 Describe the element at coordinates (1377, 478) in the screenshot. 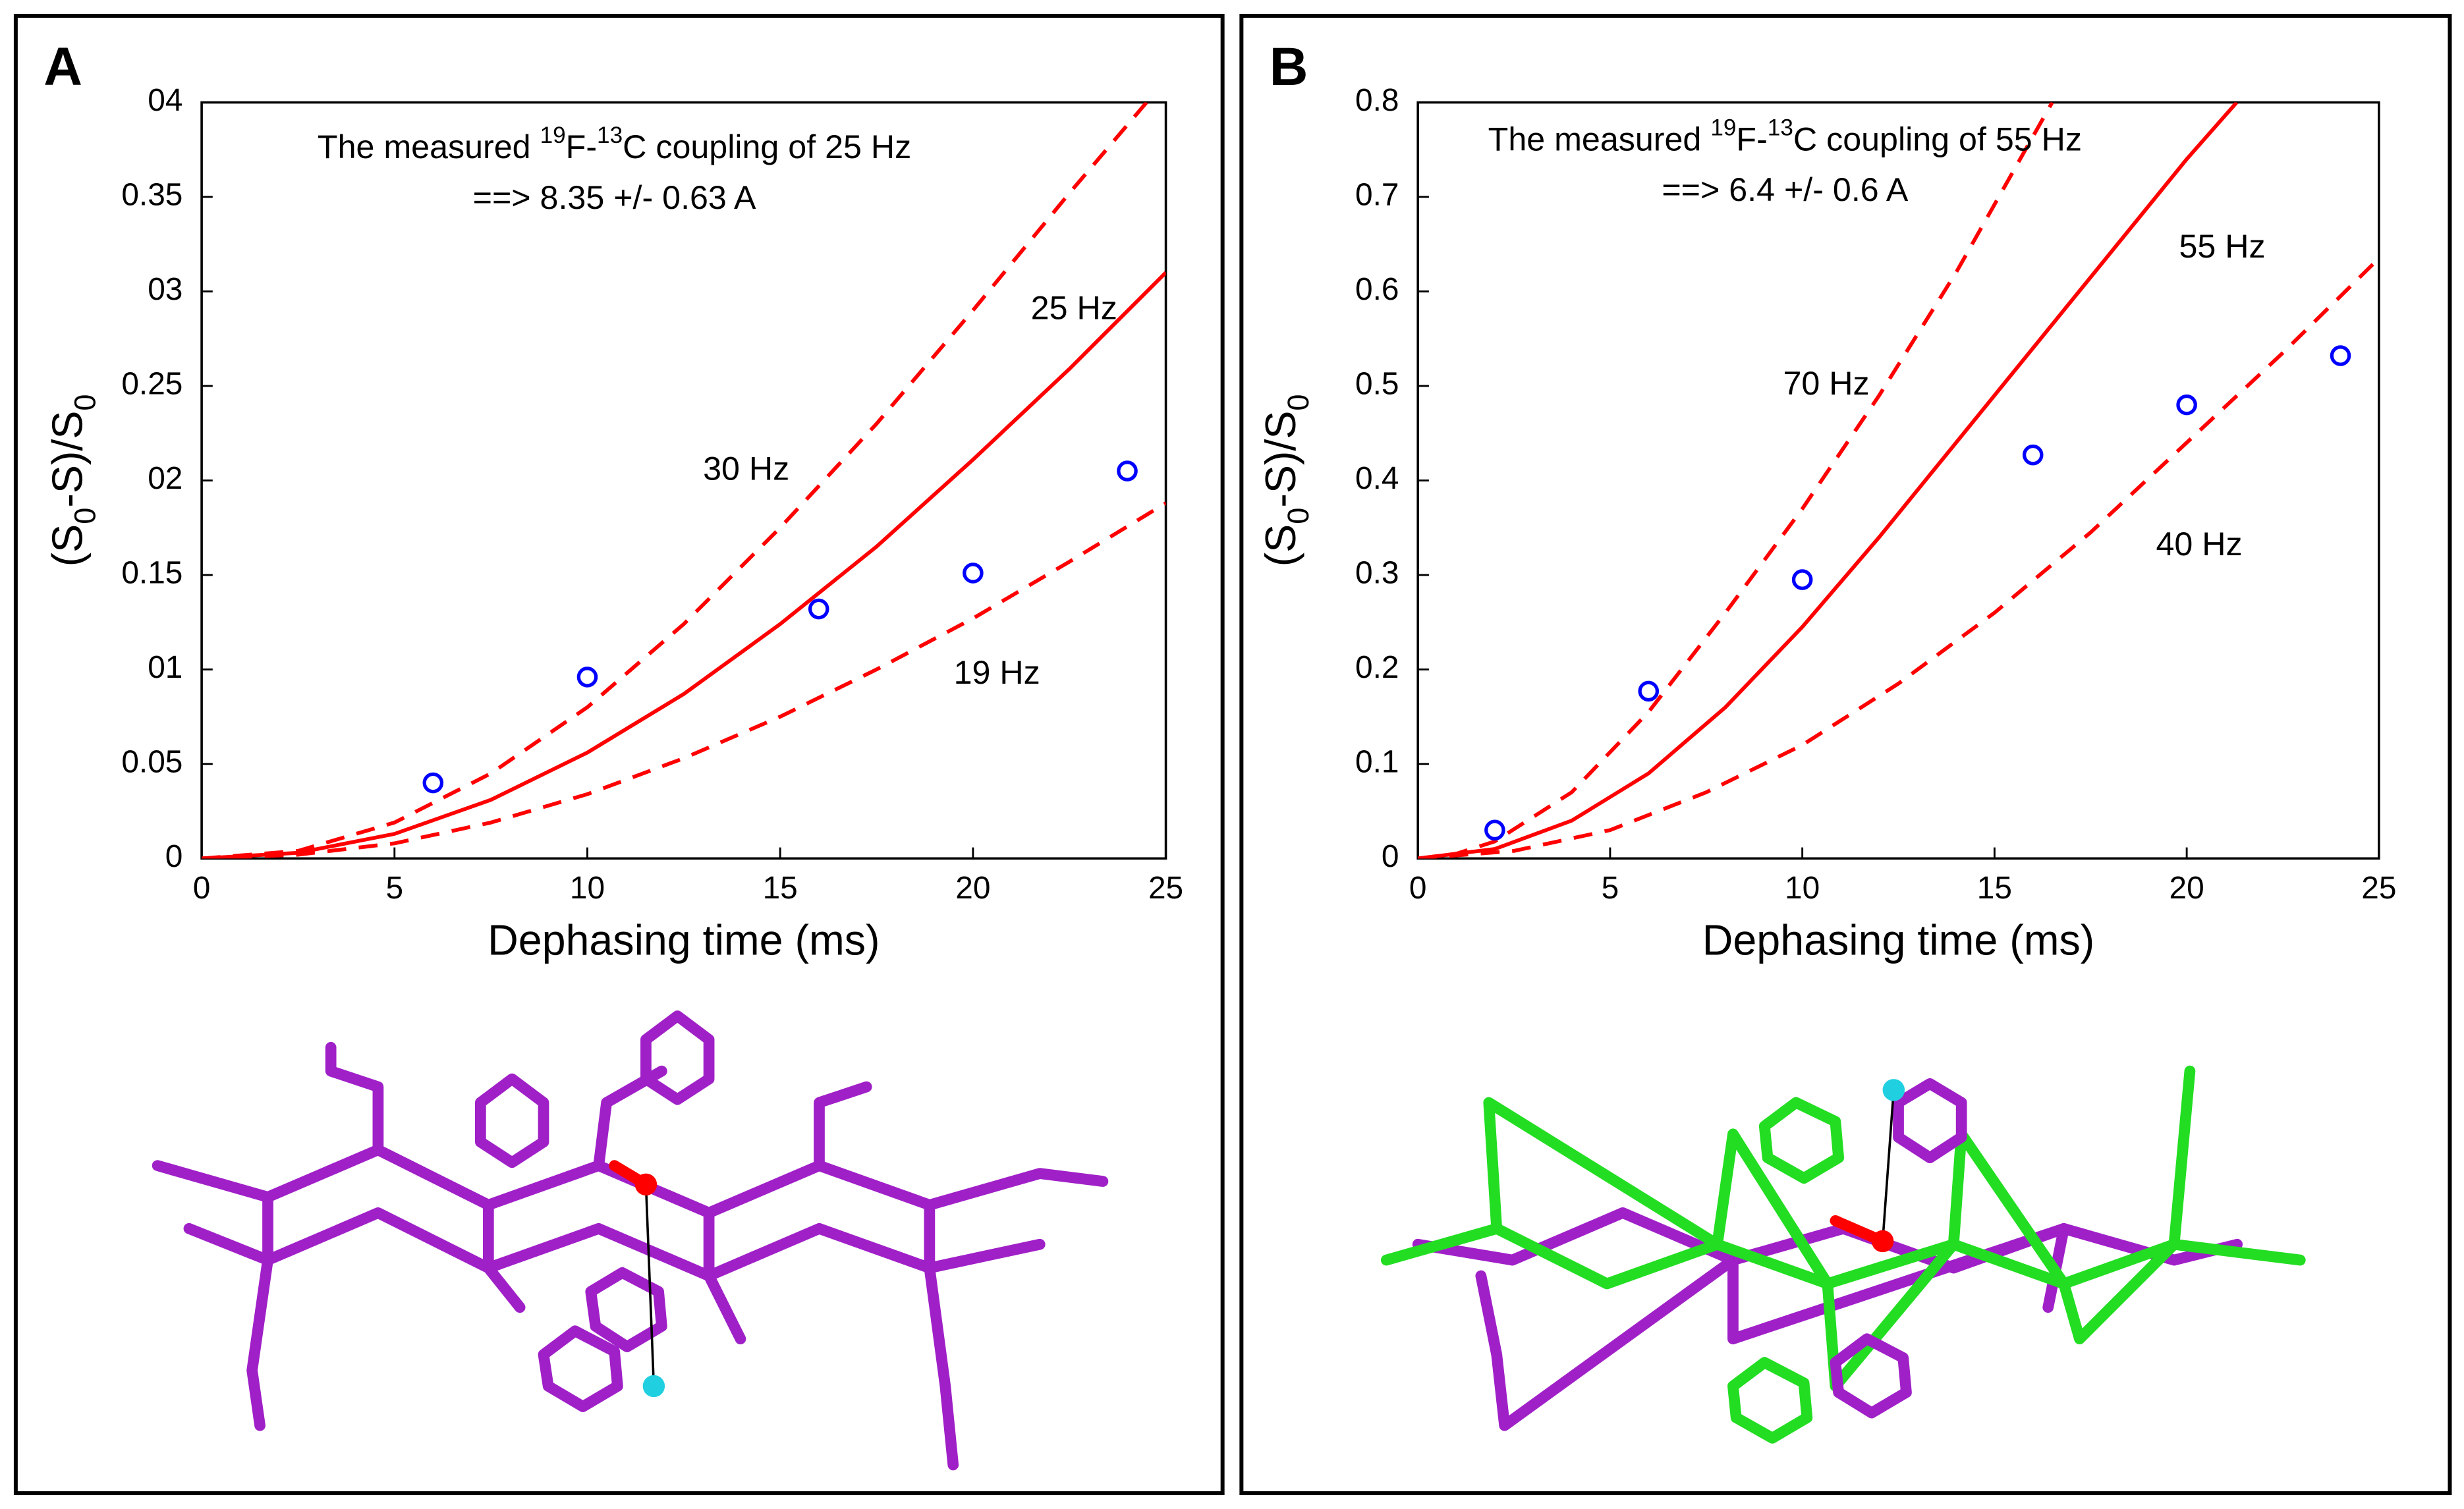

I see `y-tick-label: 0.4` at that location.